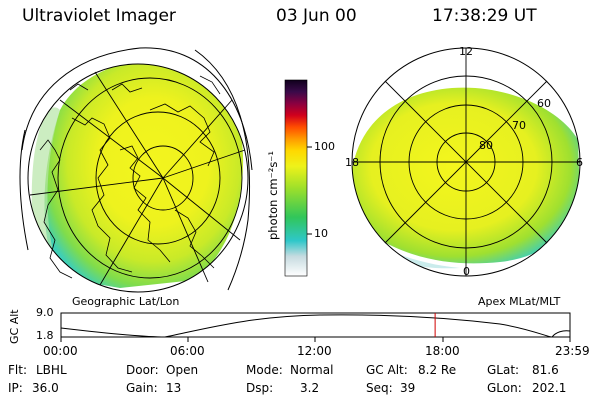 This screenshot has height=400, width=600. What do you see at coordinates (264, 370) in the screenshot?
I see `mode-label: Mode:` at bounding box center [264, 370].